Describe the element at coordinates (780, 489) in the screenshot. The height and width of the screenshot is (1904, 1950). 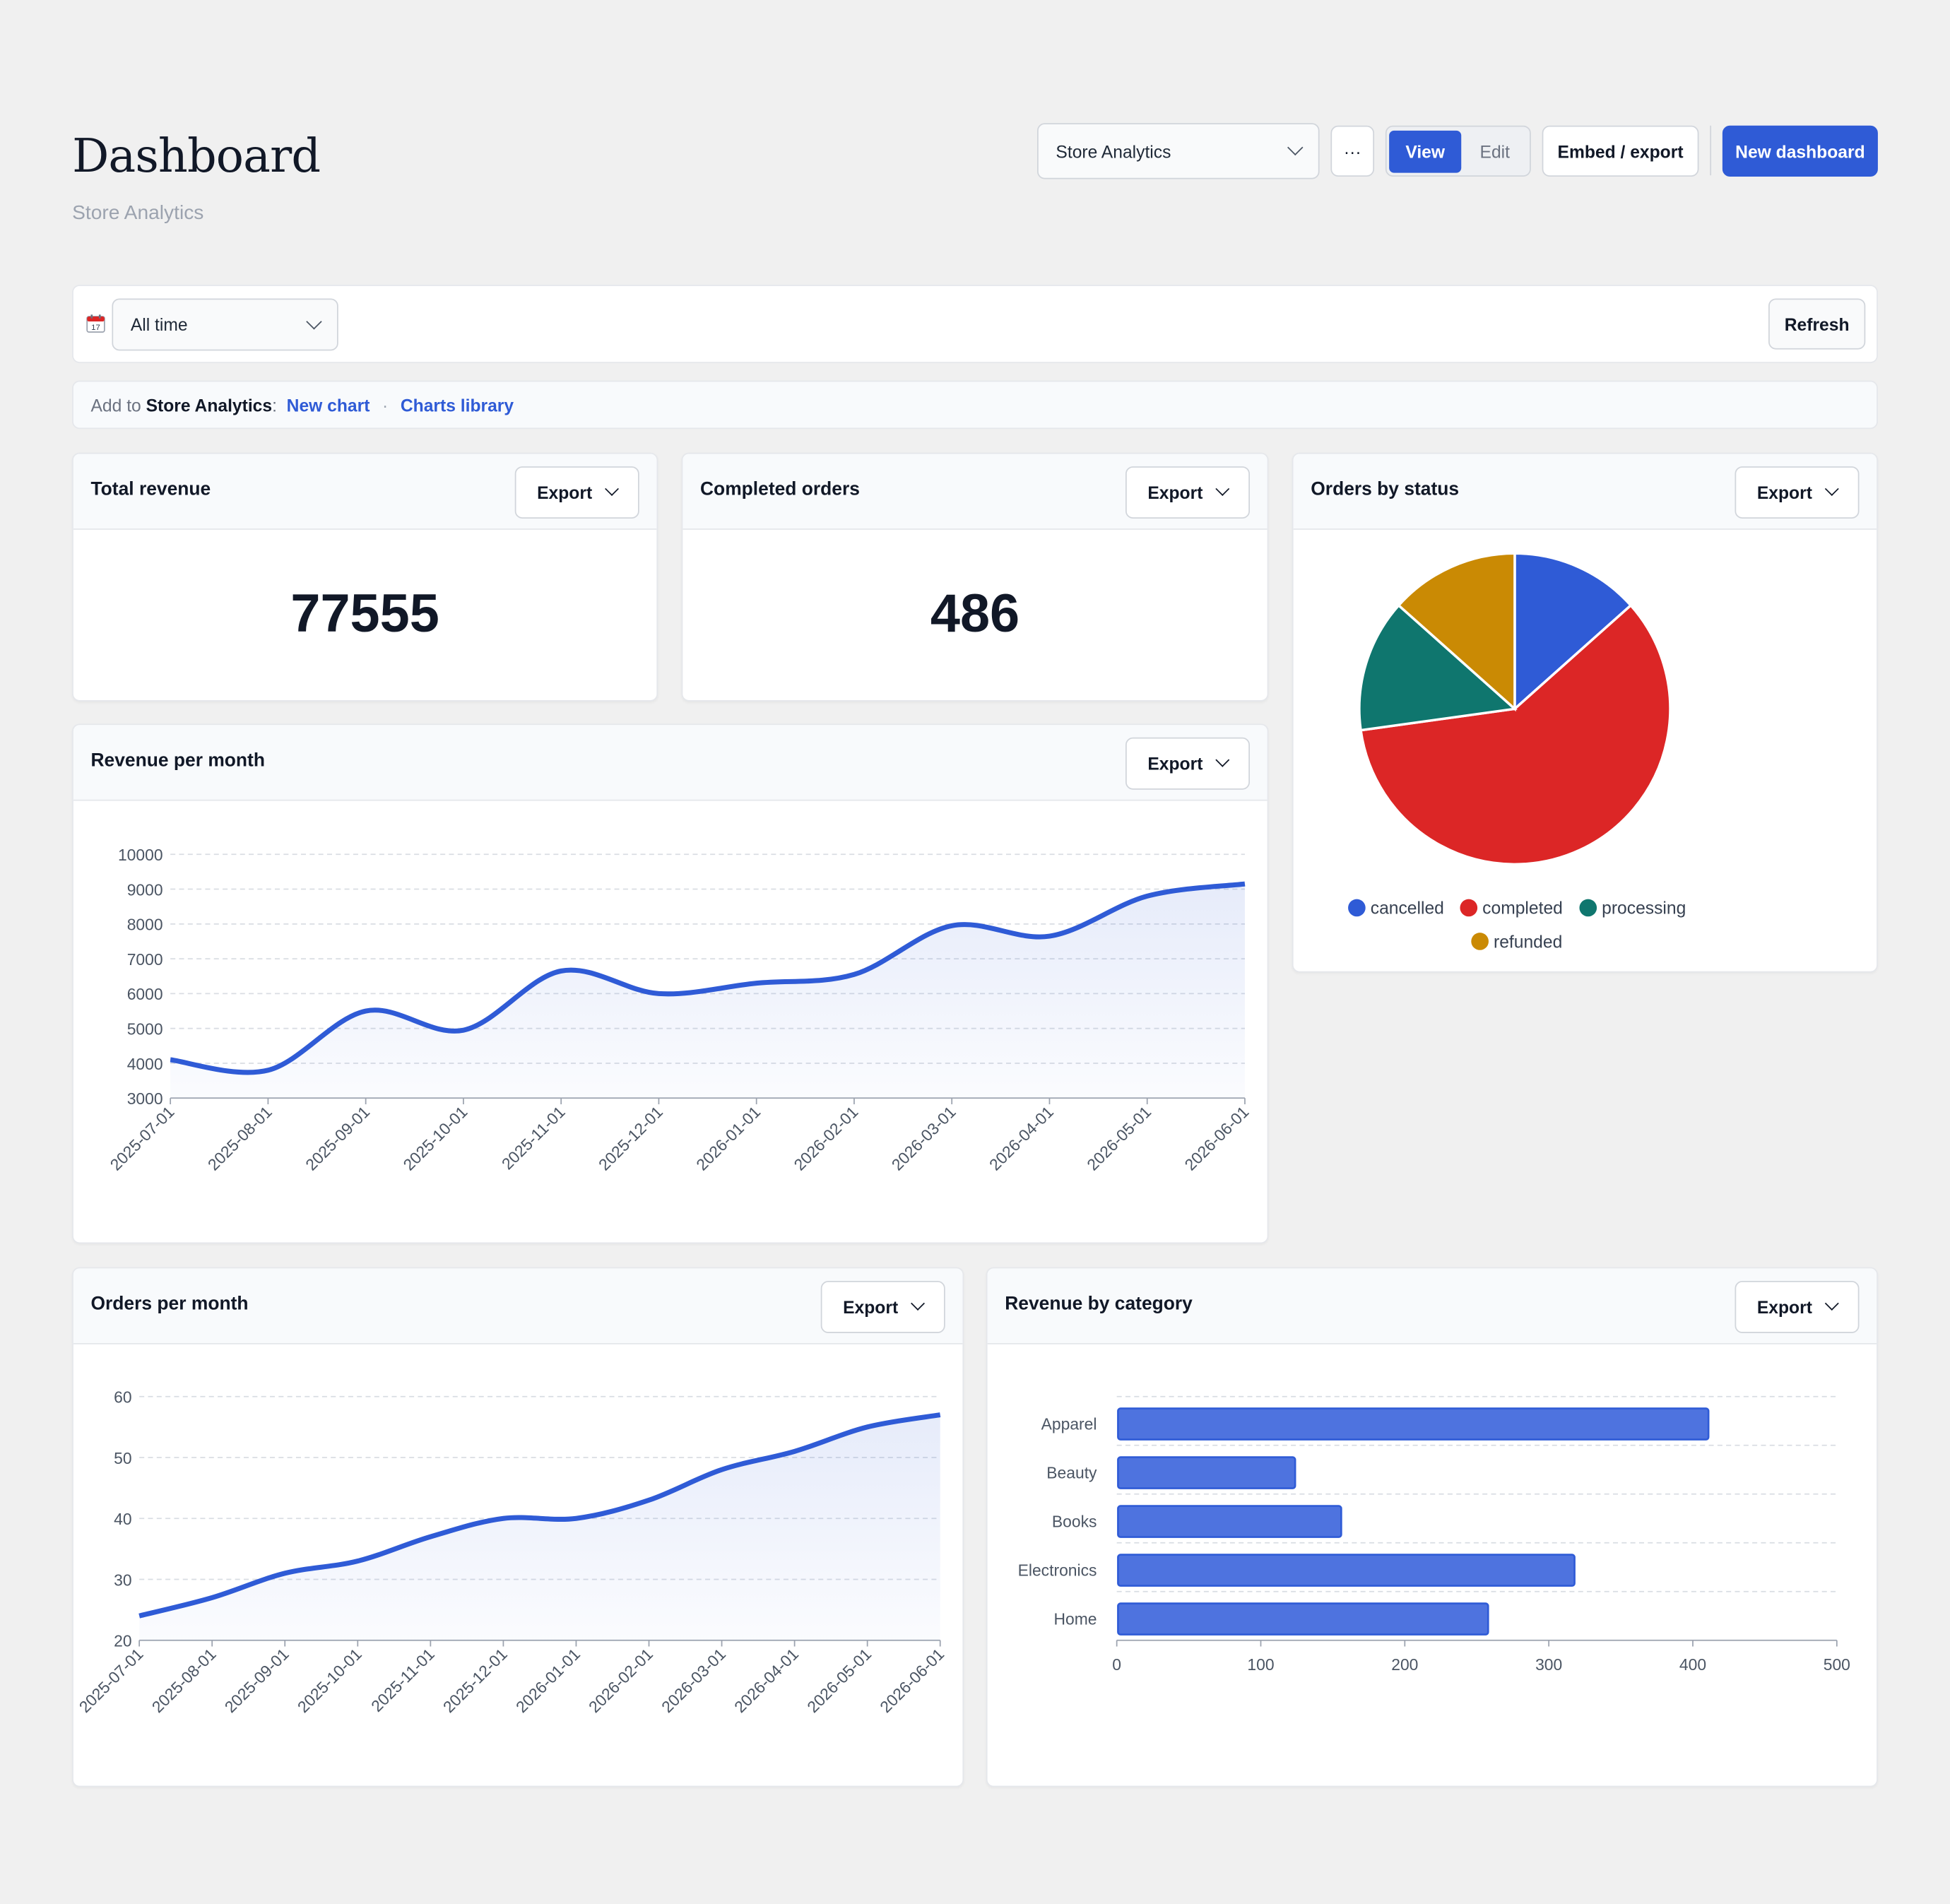
I see `card-title: Completed orders` at that location.